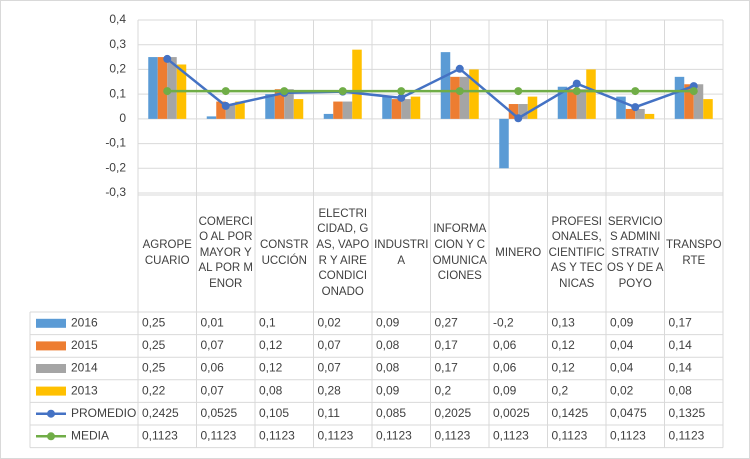  I want to click on x-tick-label: CONSTRUCCIÓN, so click(284, 252).